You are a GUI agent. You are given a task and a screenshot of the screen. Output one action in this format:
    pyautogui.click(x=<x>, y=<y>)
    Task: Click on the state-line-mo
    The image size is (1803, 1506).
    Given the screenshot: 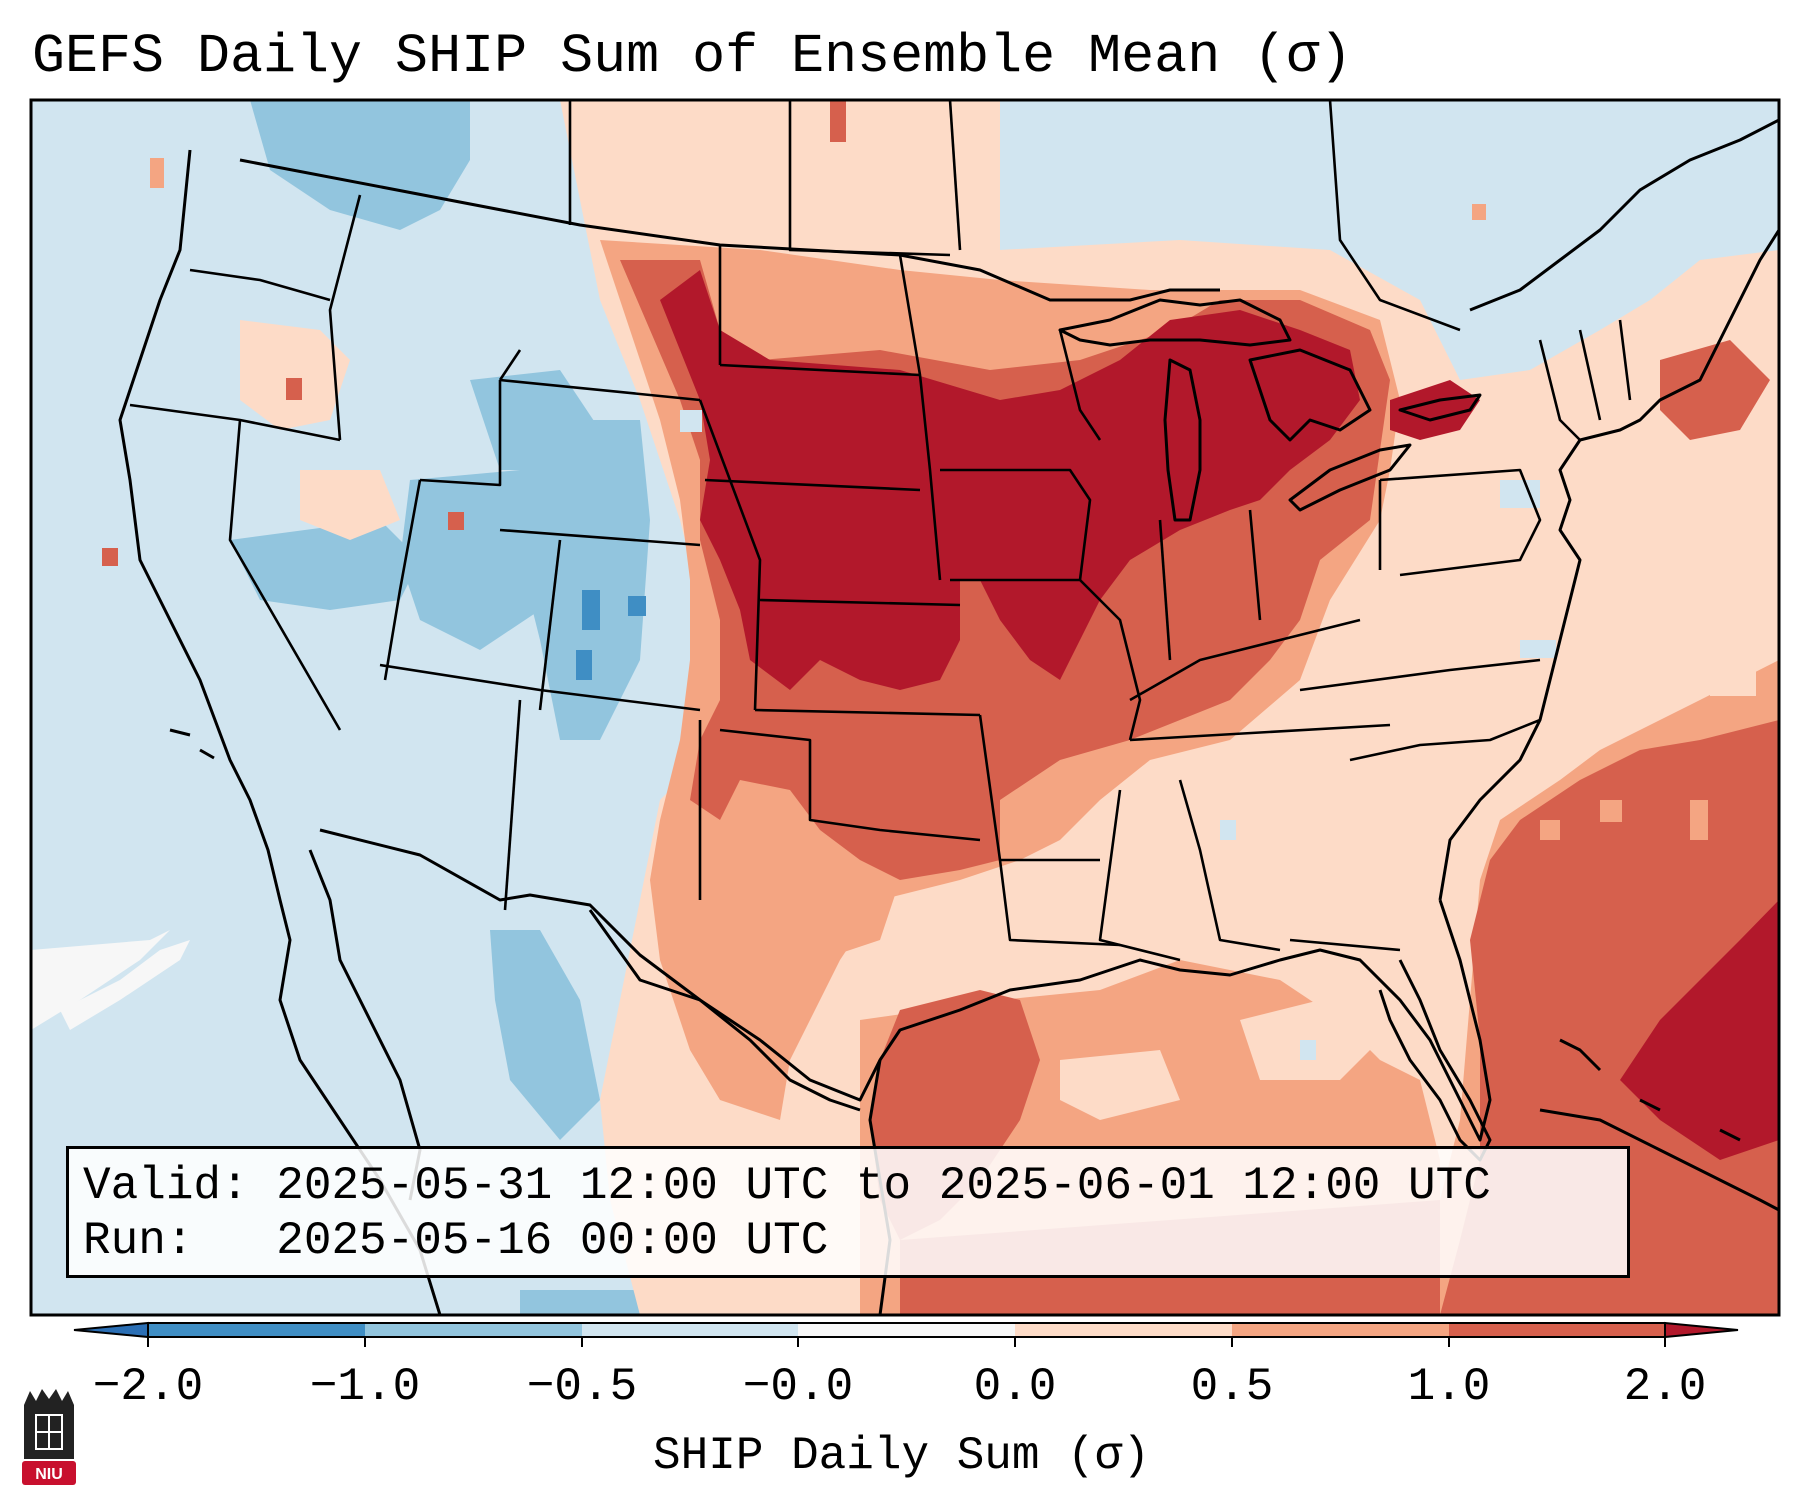 What is the action you would take?
    pyautogui.click(x=1046, y=659)
    